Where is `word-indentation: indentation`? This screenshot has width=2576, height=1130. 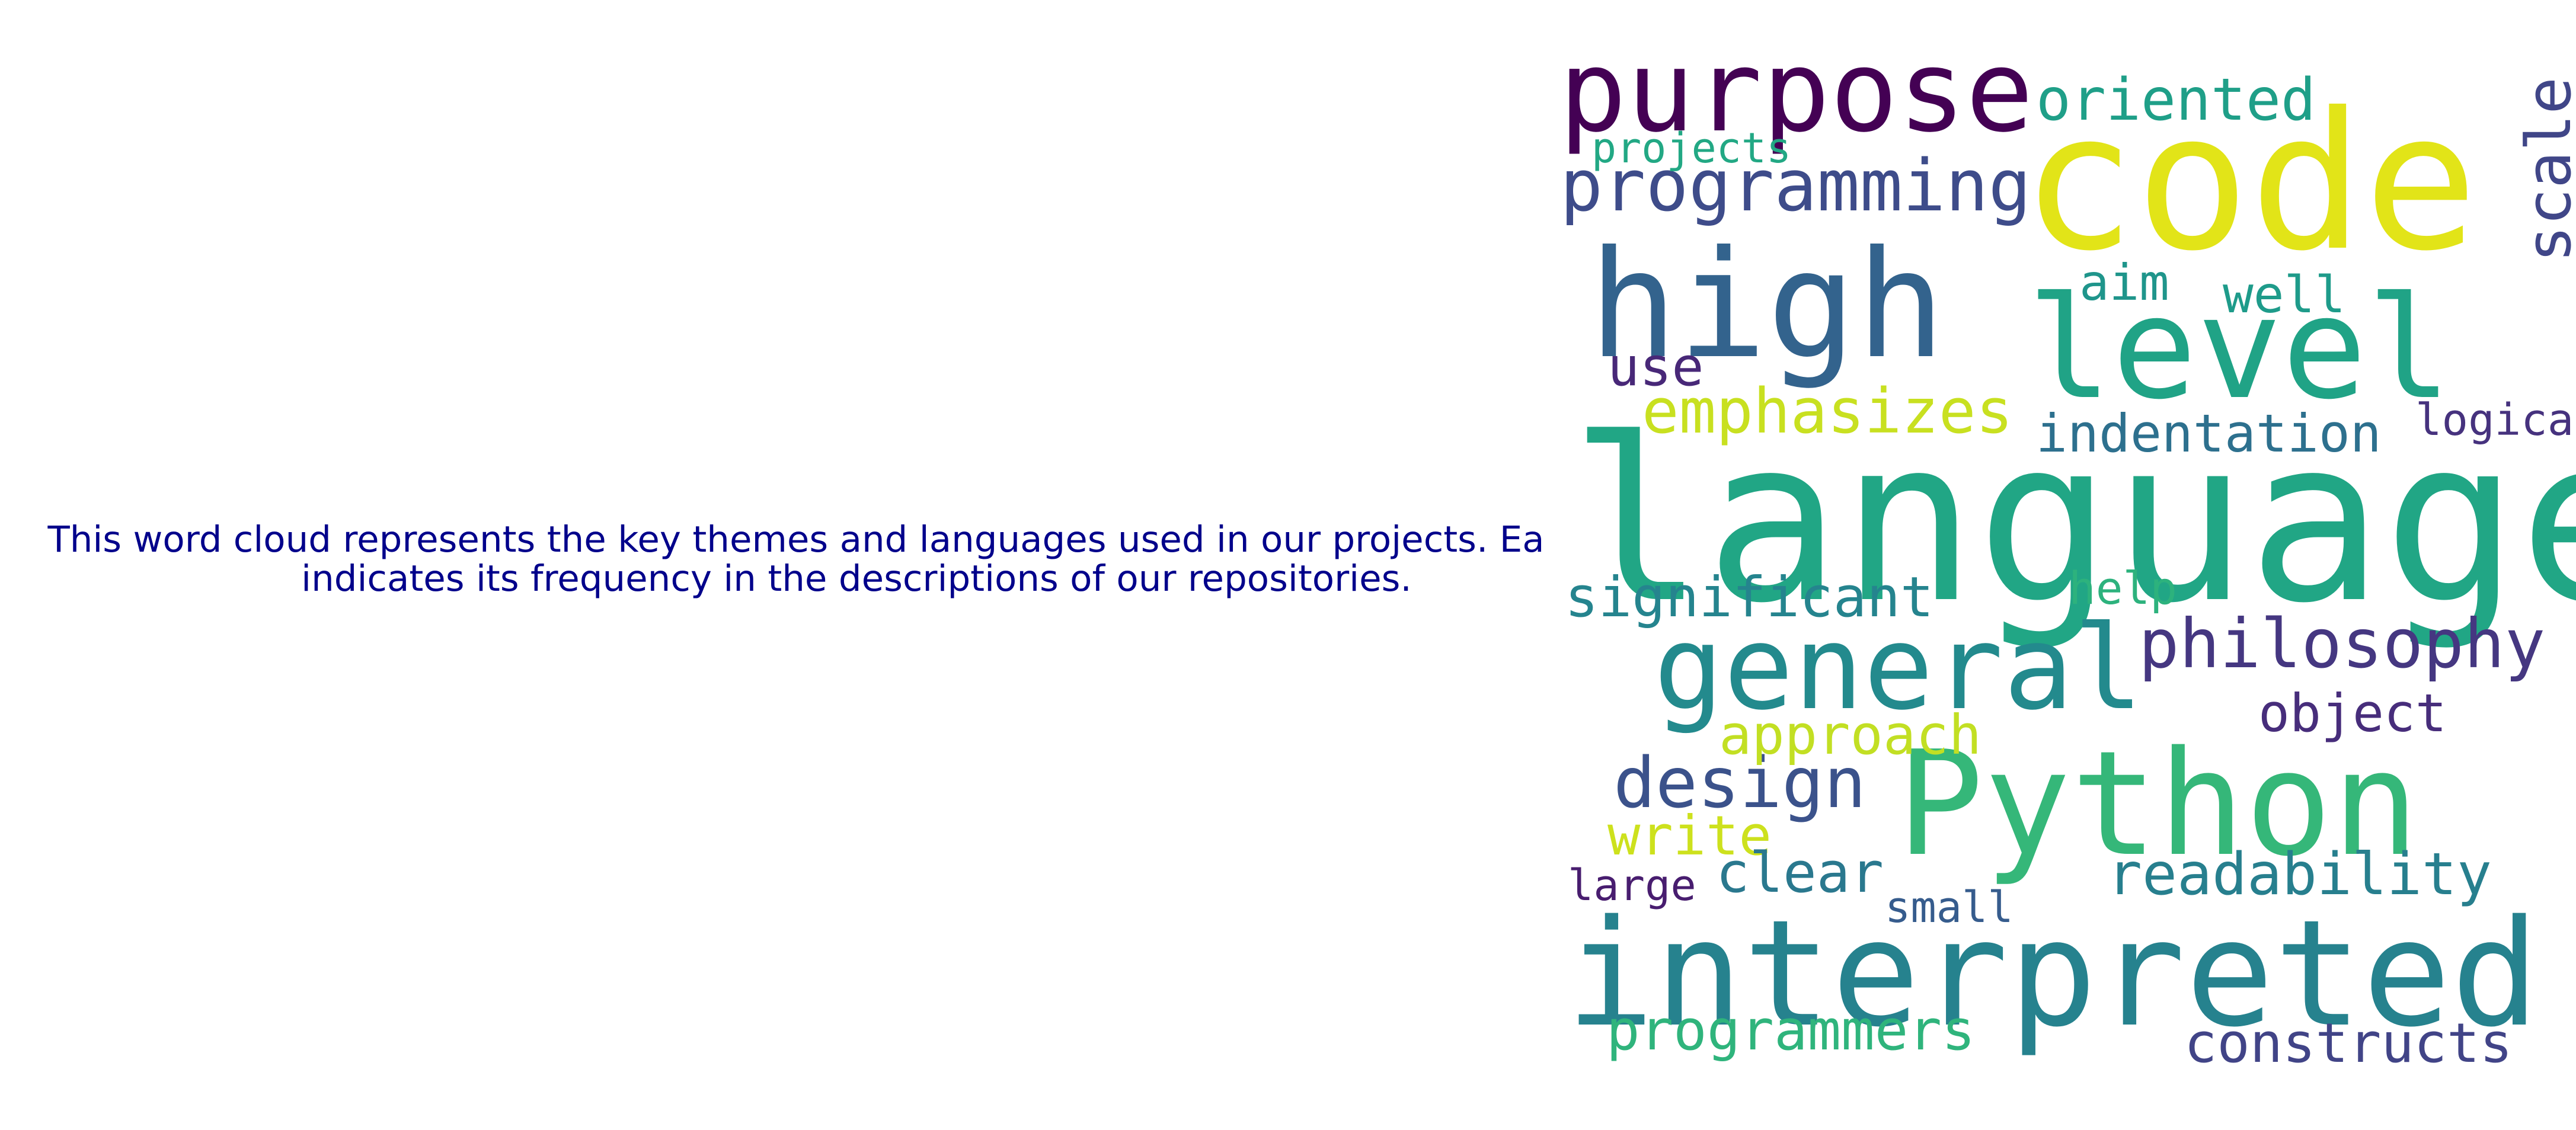 word-indentation: indentation is located at coordinates (2209, 433).